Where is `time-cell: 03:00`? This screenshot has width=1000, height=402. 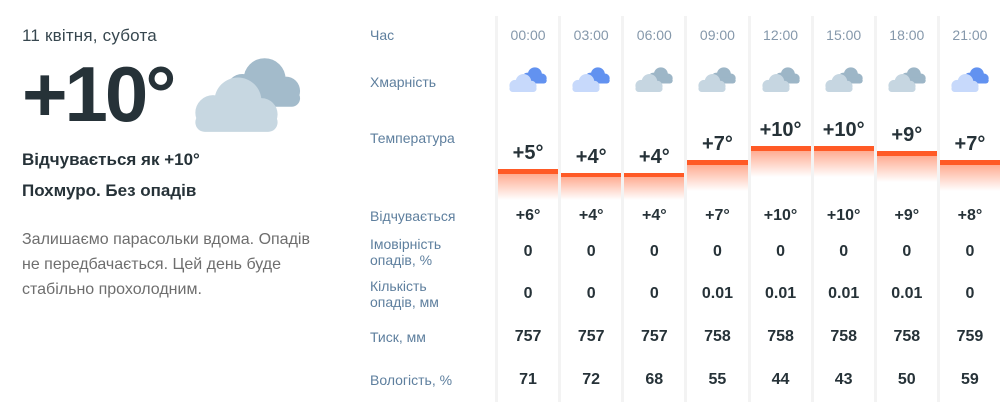
time-cell: 03:00 is located at coordinates (589, 35).